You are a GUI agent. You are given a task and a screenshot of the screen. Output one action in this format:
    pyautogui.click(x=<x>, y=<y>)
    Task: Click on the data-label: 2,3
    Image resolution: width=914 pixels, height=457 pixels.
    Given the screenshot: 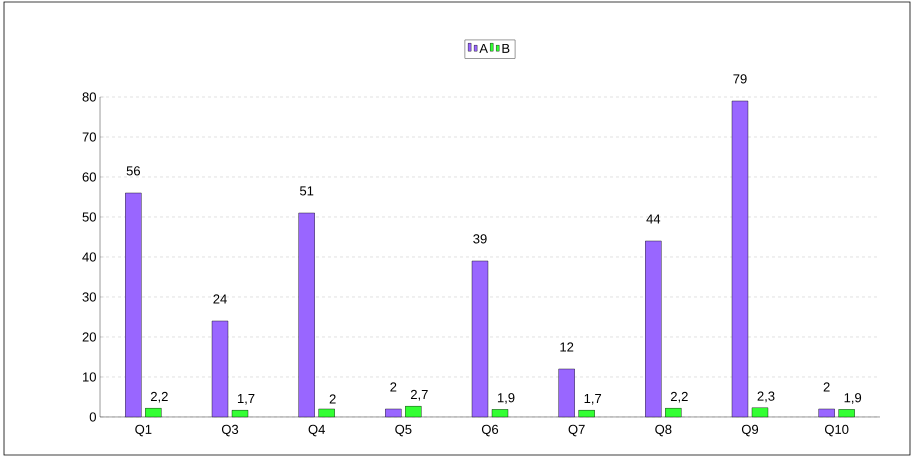 What is the action you would take?
    pyautogui.click(x=766, y=397)
    